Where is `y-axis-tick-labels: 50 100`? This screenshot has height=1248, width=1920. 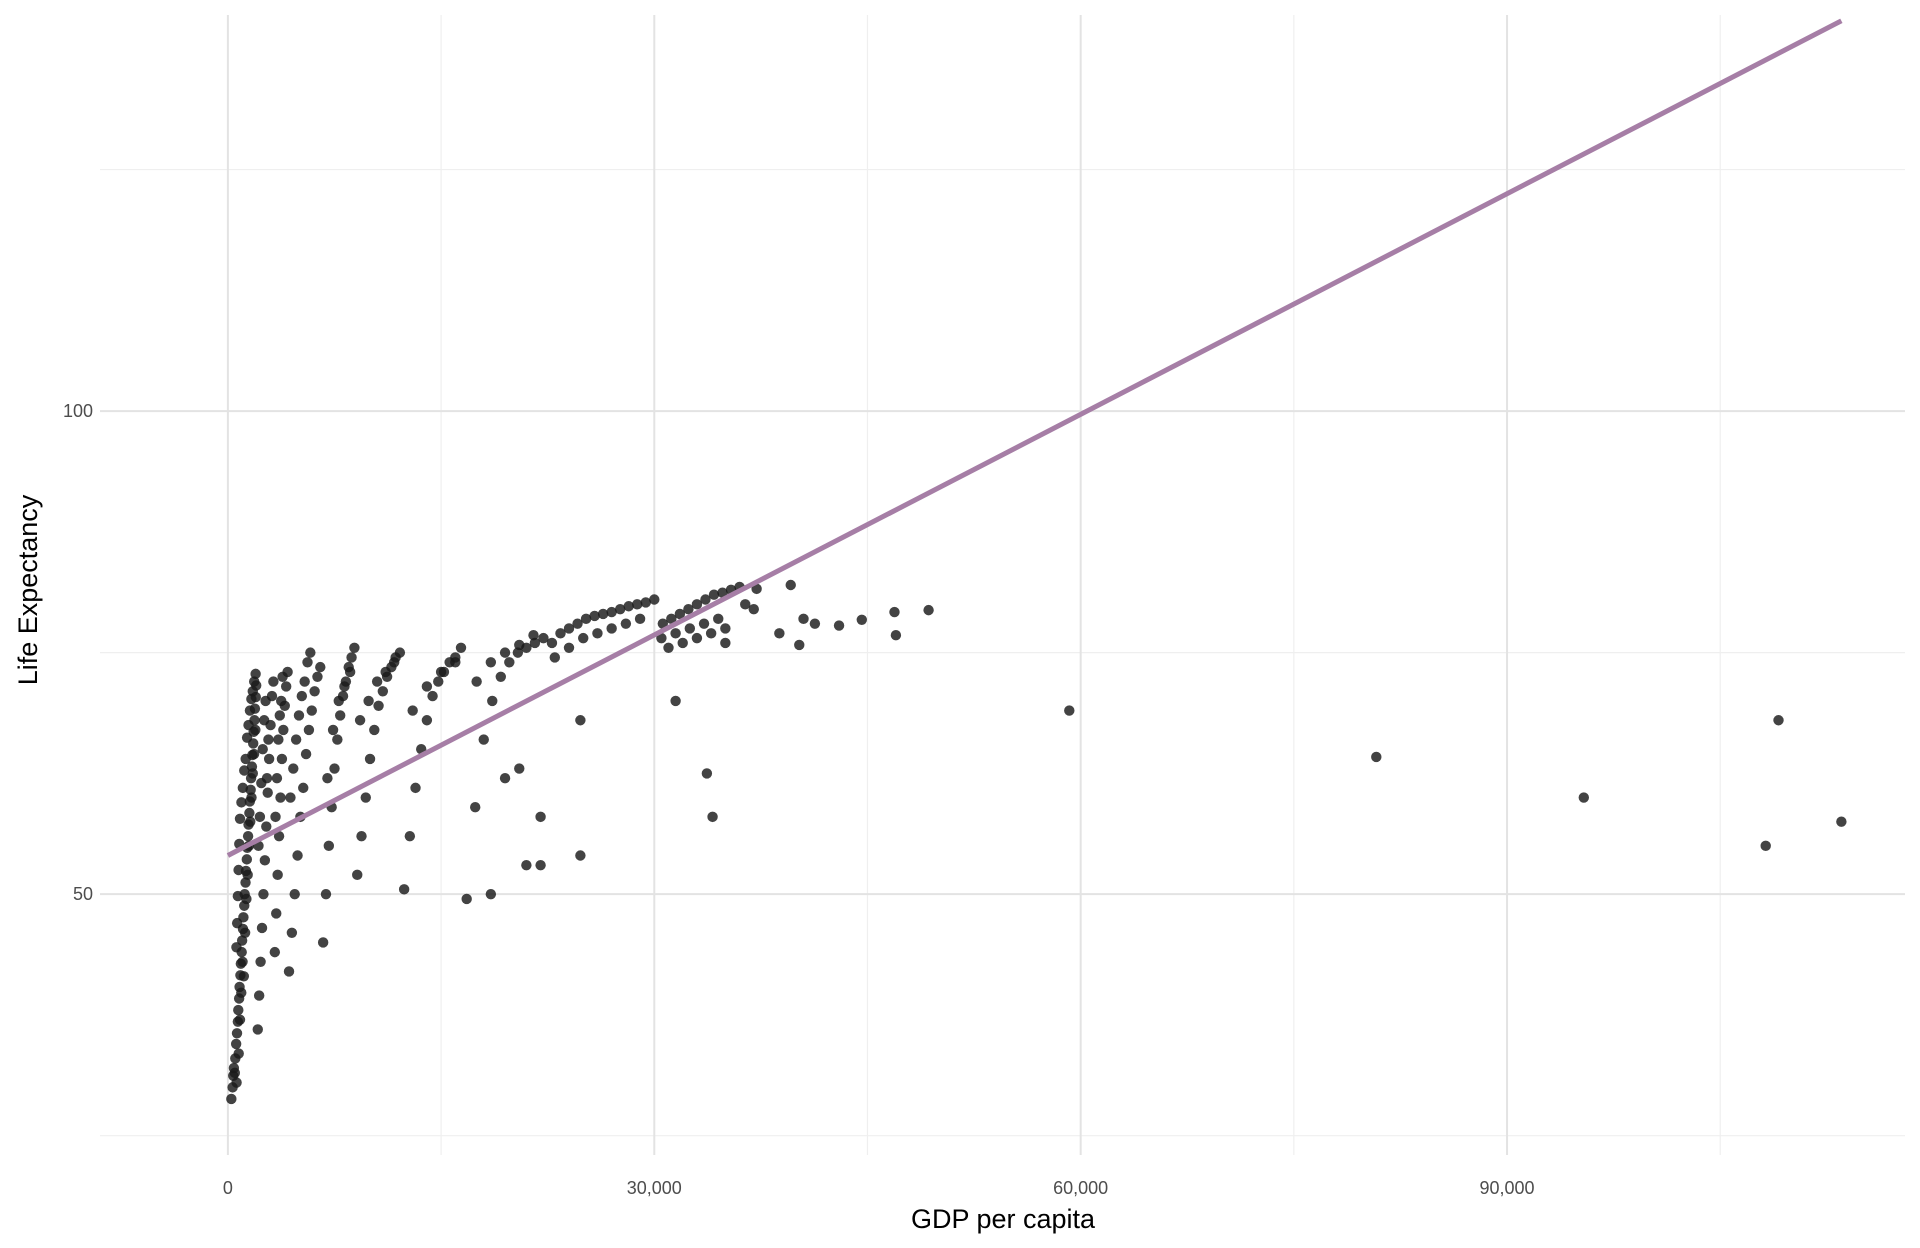 y-axis-tick-labels: 50 100 is located at coordinates (78, 652).